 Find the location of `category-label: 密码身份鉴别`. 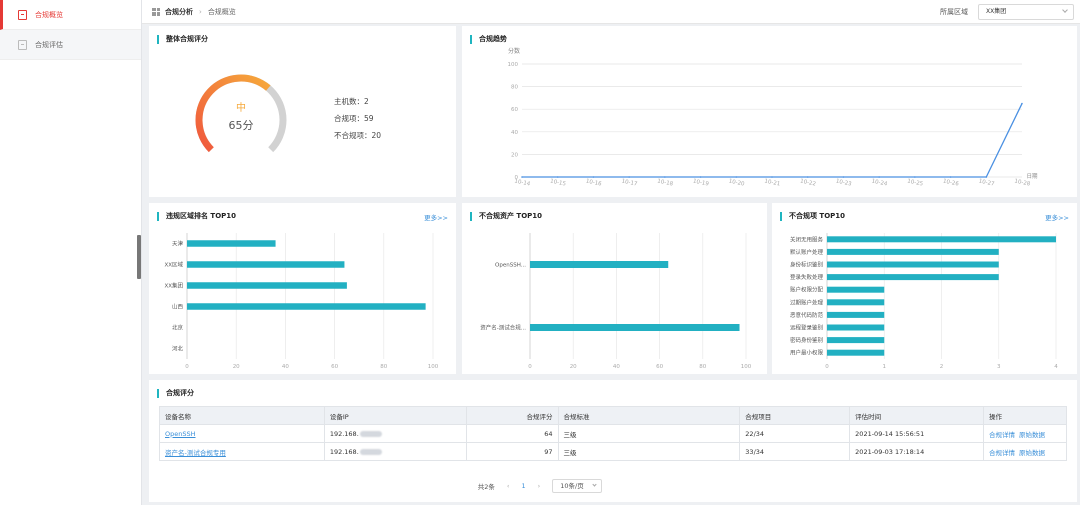

category-label: 密码身份鉴别 is located at coordinates (806, 340).